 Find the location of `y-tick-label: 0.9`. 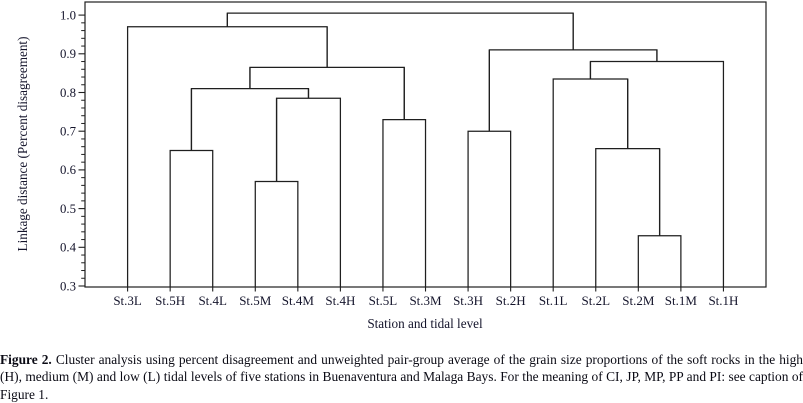

y-tick-label: 0.9 is located at coordinates (68, 54).